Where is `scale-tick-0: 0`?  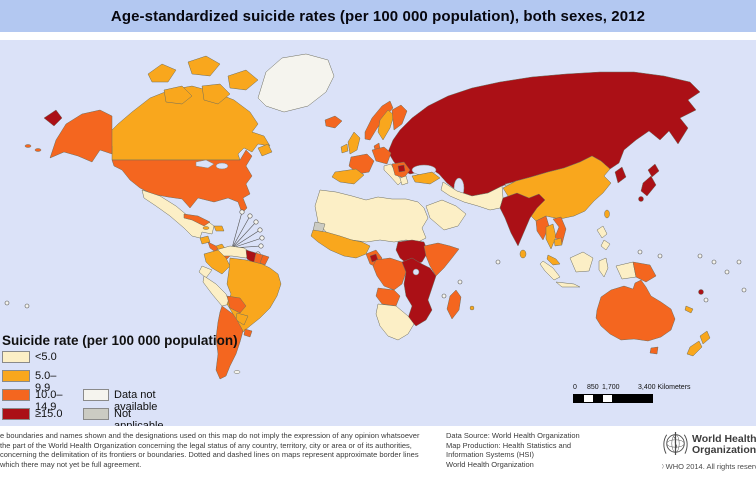 scale-tick-0: 0 is located at coordinates (575, 387).